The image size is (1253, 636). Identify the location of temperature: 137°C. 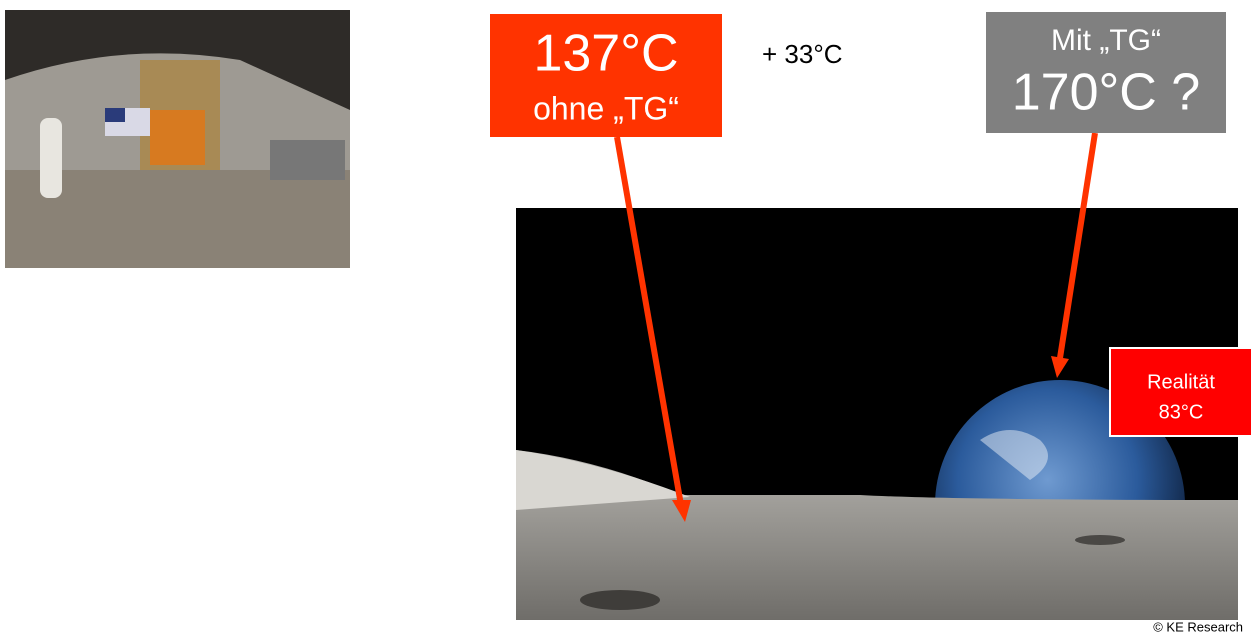
(605, 54).